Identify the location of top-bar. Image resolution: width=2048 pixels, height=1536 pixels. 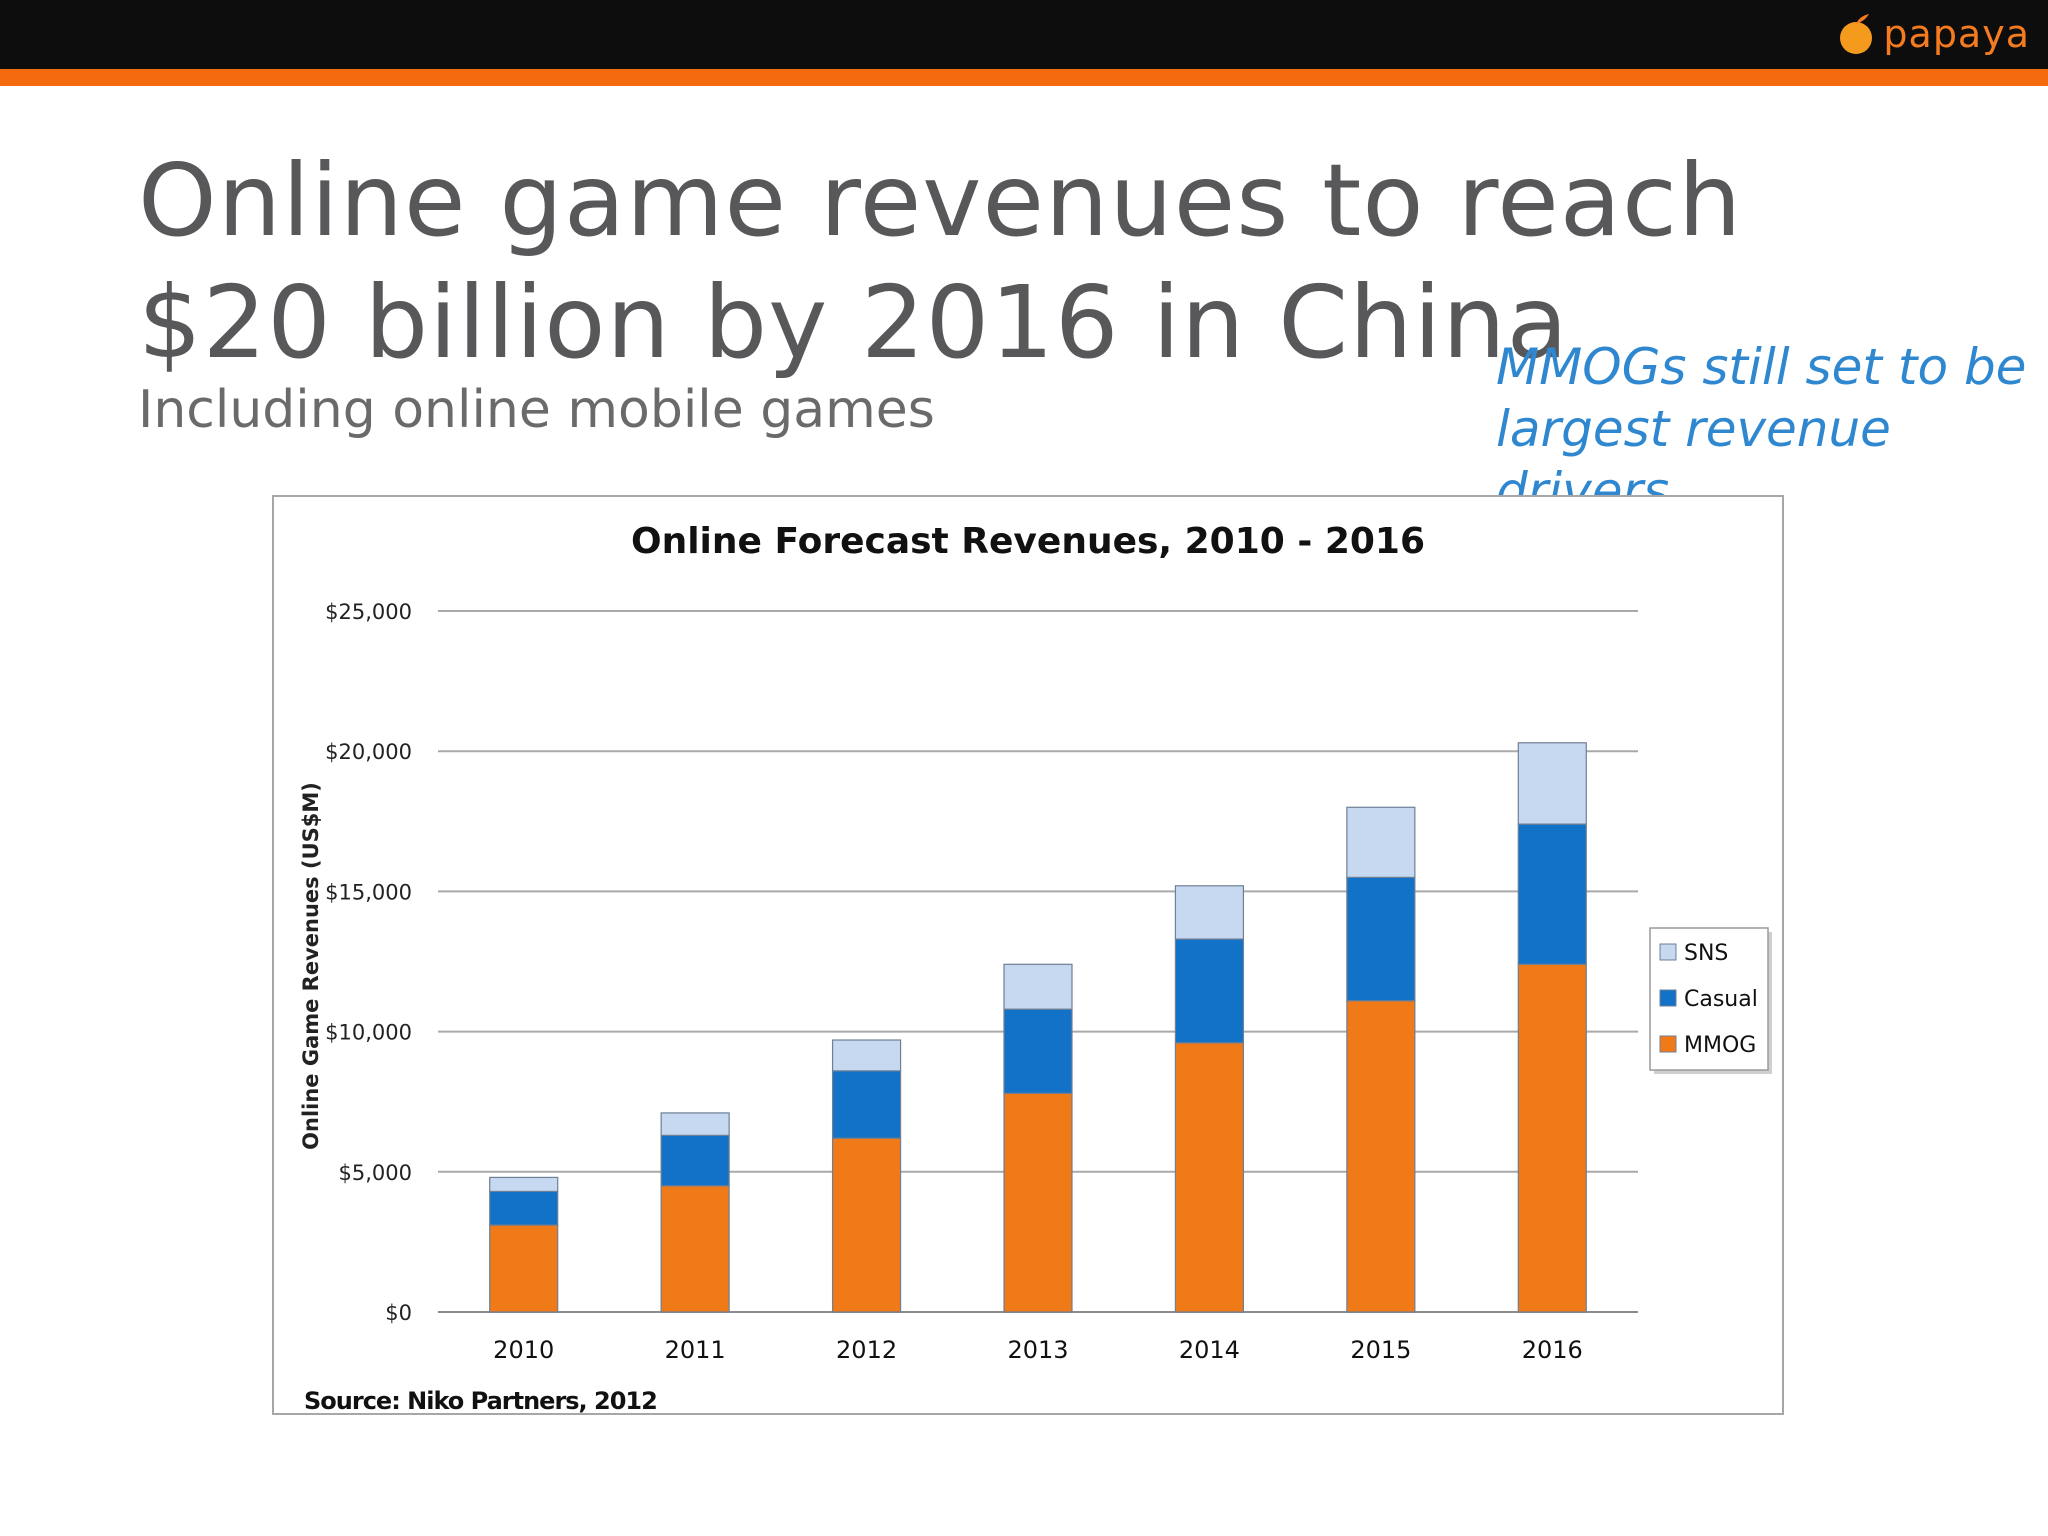
(1024, 34).